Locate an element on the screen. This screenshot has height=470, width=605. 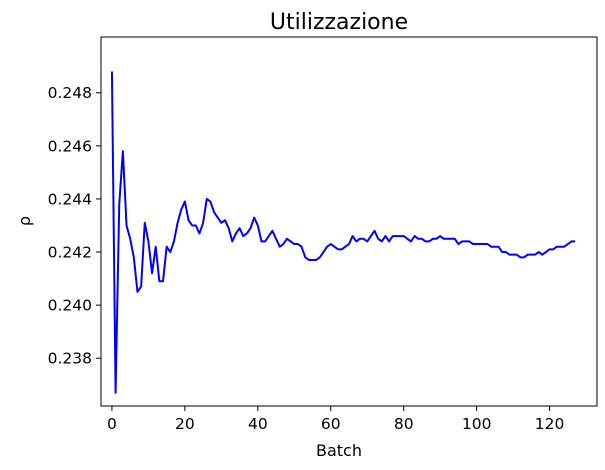
chart-title: Utilizzazione is located at coordinates (339, 22).